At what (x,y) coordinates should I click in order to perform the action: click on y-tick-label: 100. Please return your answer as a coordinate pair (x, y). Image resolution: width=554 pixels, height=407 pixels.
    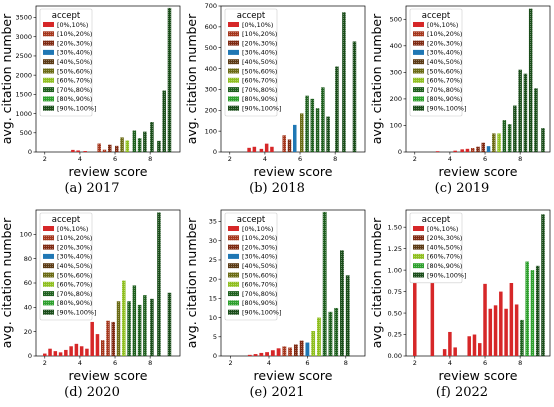
    Looking at the image, I should click on (26, 235).